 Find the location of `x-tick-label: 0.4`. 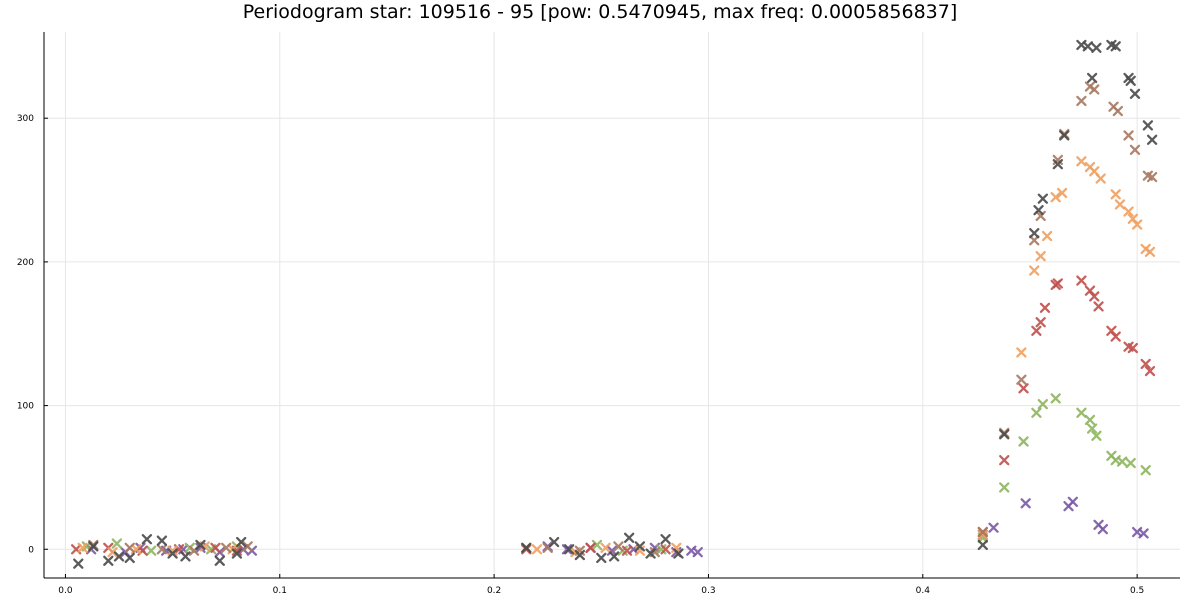

x-tick-label: 0.4 is located at coordinates (923, 591).